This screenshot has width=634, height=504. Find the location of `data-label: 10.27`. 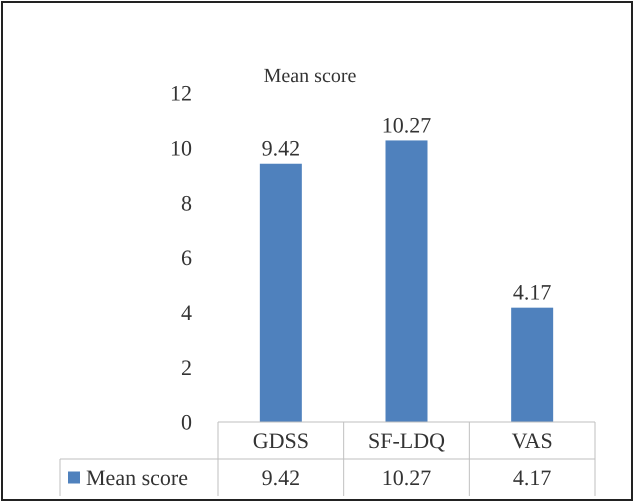

data-label: 10.27 is located at coordinates (407, 477).